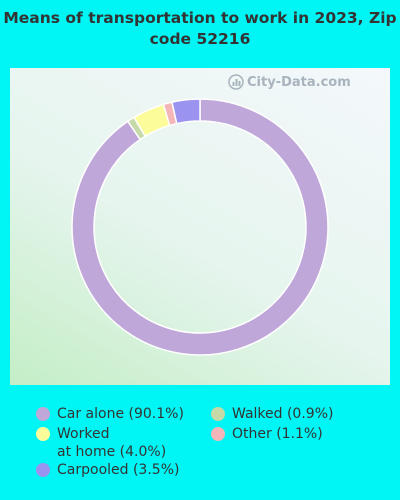 This screenshot has width=400, height=500. I want to click on watermark: City-Data.com, so click(289, 82).